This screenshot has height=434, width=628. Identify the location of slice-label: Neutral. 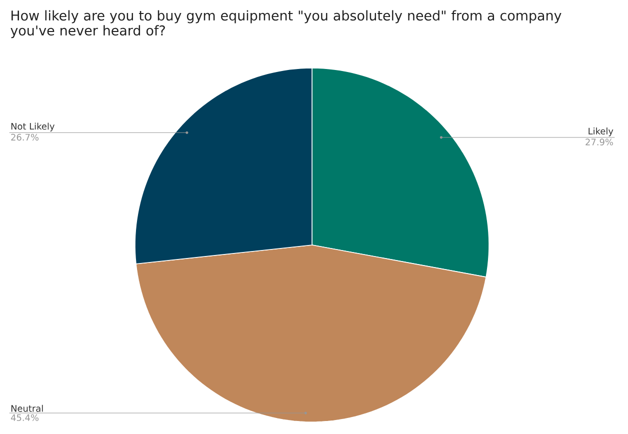
(27, 408).